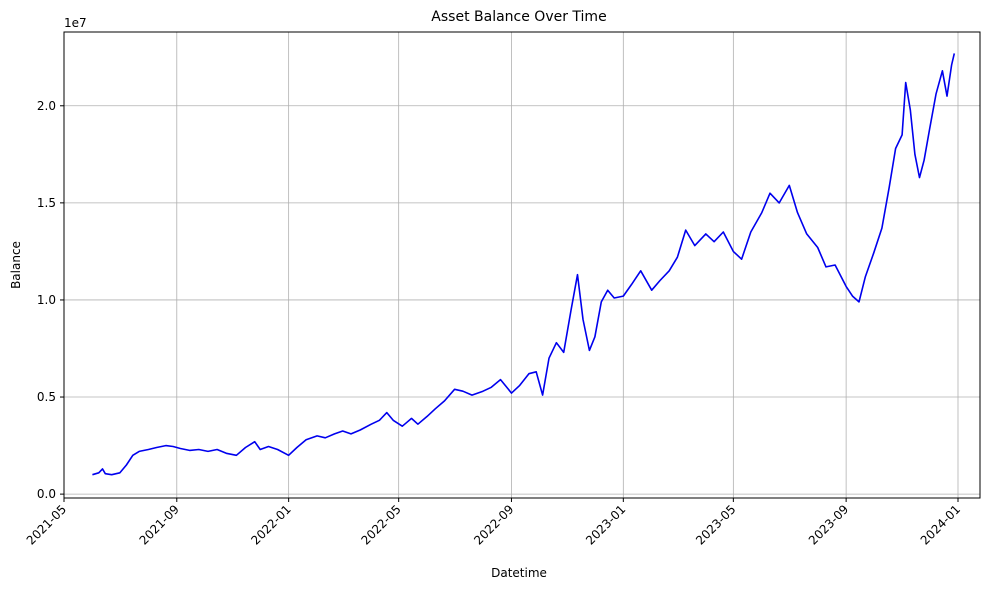 This screenshot has width=989, height=590. Describe the element at coordinates (518, 17) in the screenshot. I see `chart-title: Asset Balance Over Time` at that location.